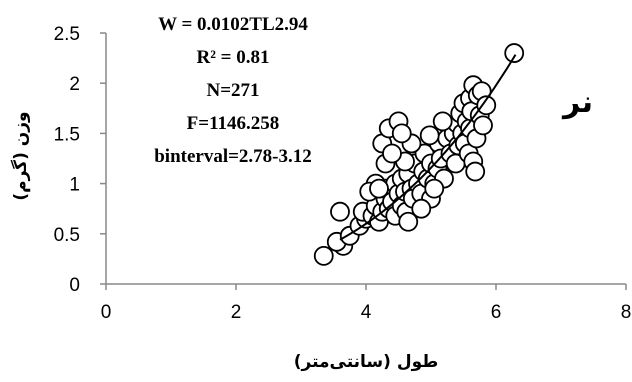 The width and height of the screenshot is (632, 382). I want to click on y-tick-label: 1.5, so click(67, 134).